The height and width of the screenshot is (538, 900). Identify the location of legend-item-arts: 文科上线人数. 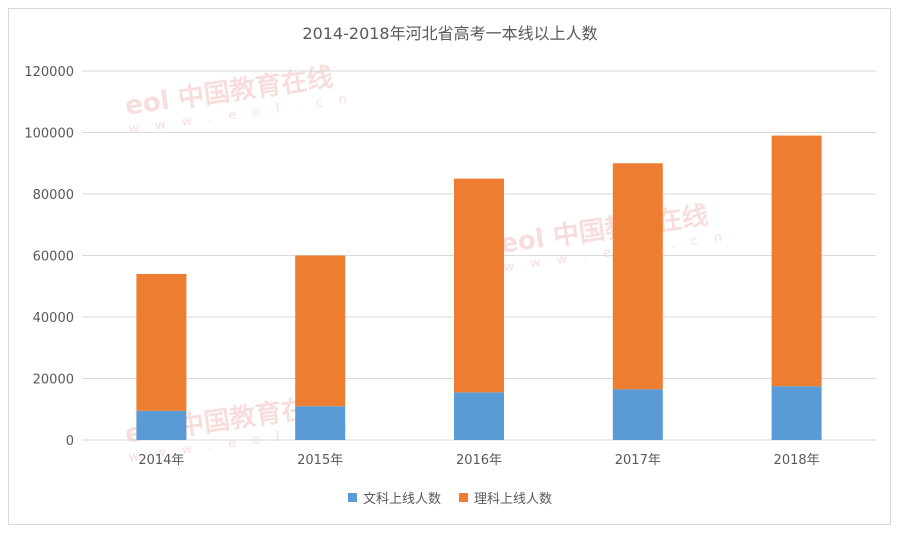
(394, 497).